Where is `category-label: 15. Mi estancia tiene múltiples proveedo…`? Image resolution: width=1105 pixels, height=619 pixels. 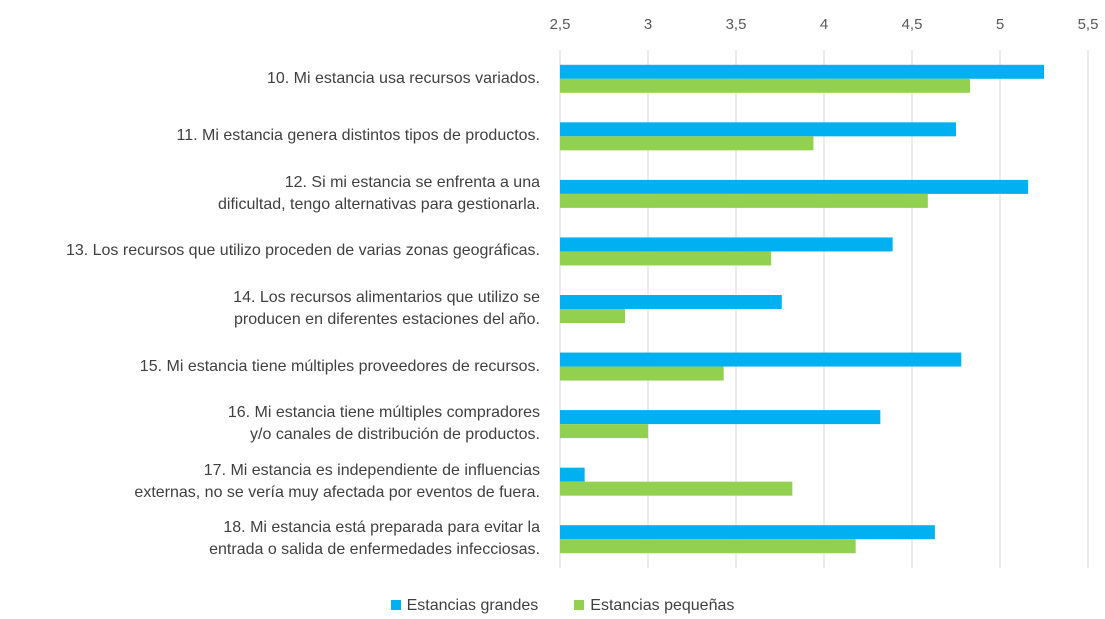 category-label: 15. Mi estancia tiene múltiples proveedo… is located at coordinates (339, 366).